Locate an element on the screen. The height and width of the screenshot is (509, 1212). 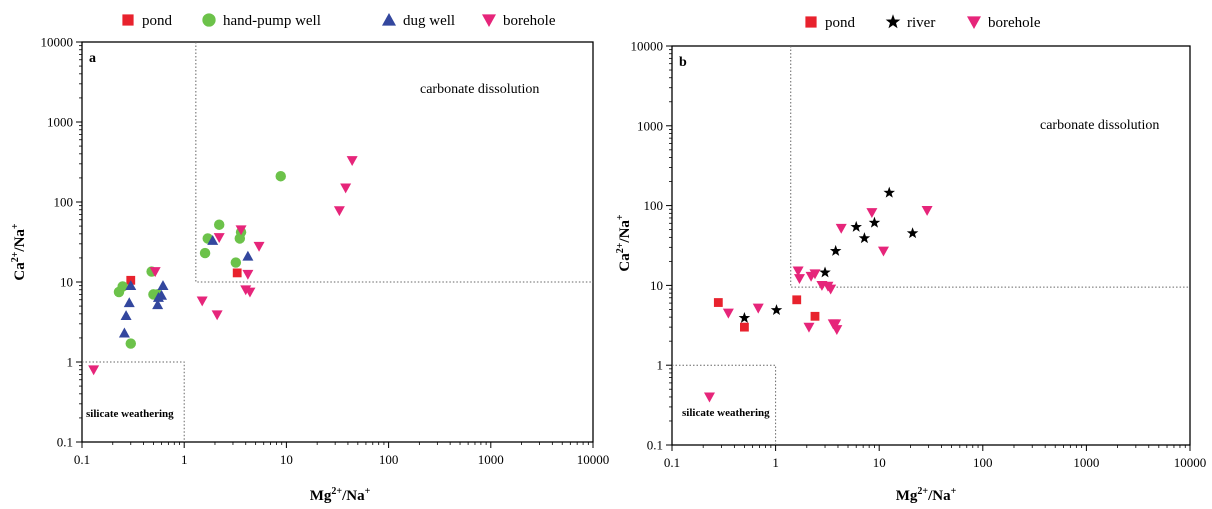
legend-marker-pond is located at coordinates (811, 22).